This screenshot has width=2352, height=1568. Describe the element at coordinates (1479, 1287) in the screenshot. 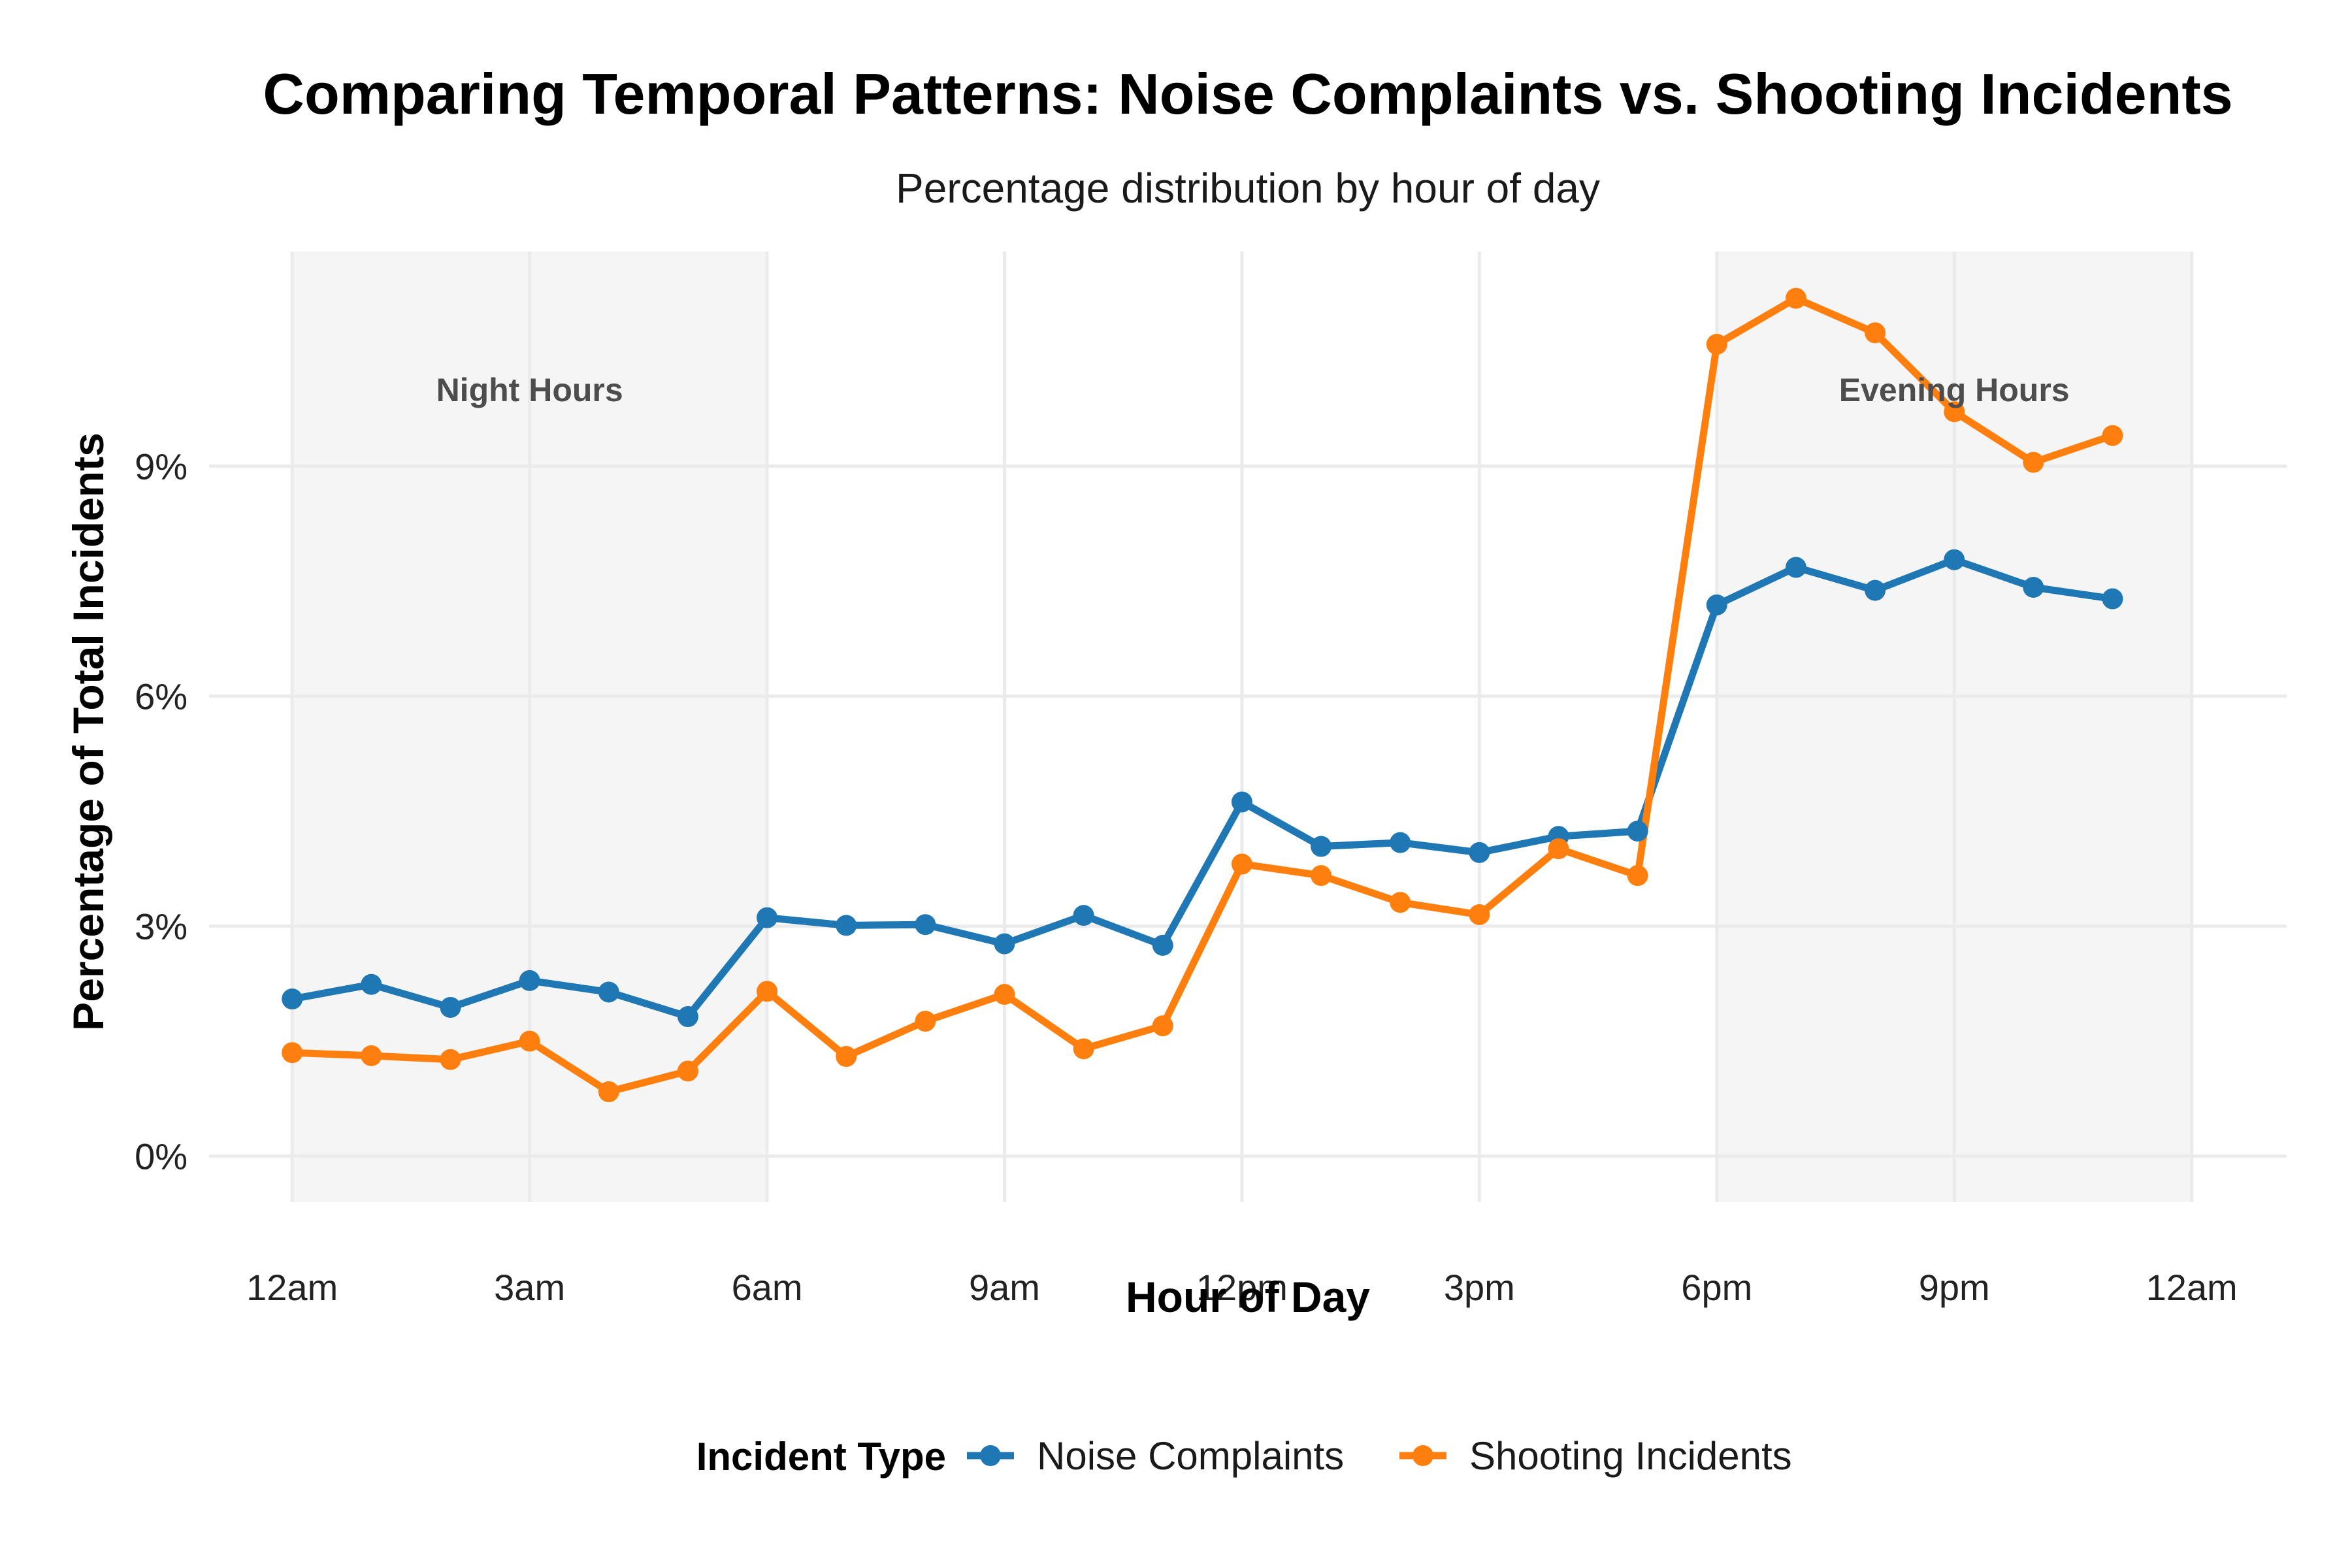

I see `x-tick-label-6: 3pm` at that location.